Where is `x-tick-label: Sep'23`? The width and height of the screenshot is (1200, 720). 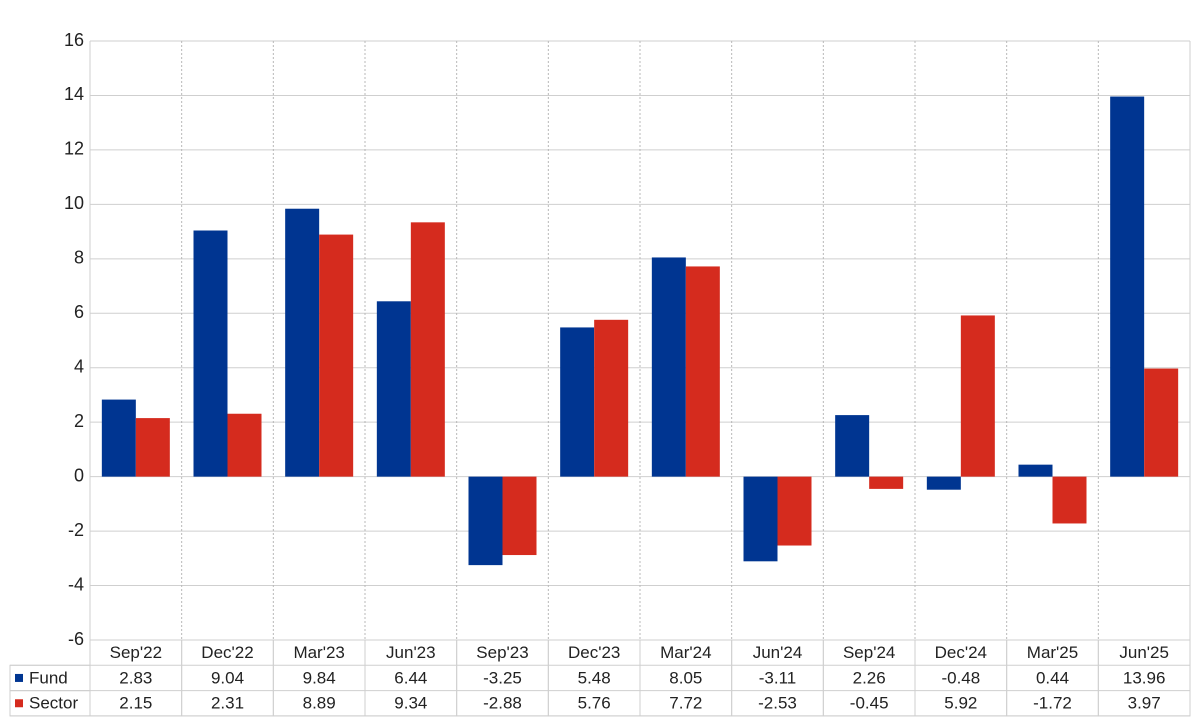 x-tick-label: Sep'23 is located at coordinates (502, 652).